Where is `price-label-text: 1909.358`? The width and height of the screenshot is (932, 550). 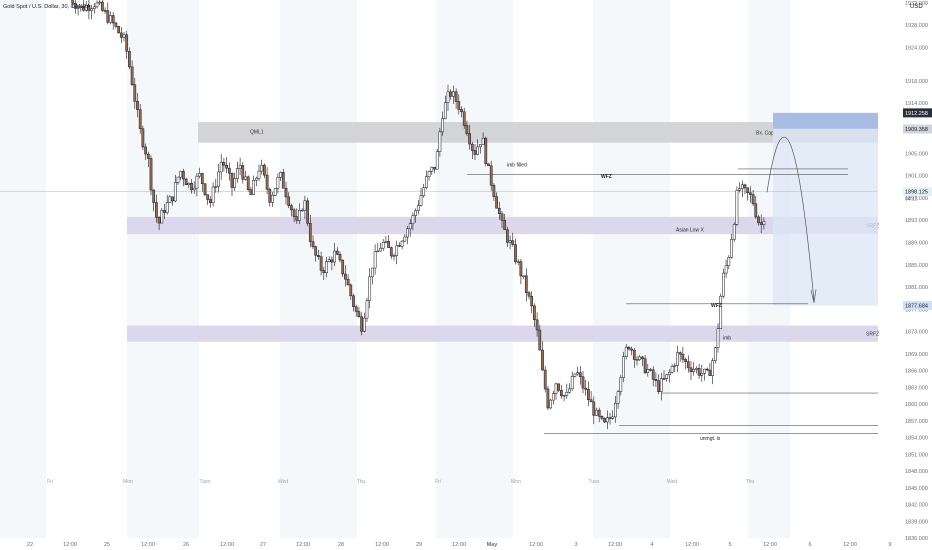
price-label-text: 1909.358 is located at coordinates (916, 130).